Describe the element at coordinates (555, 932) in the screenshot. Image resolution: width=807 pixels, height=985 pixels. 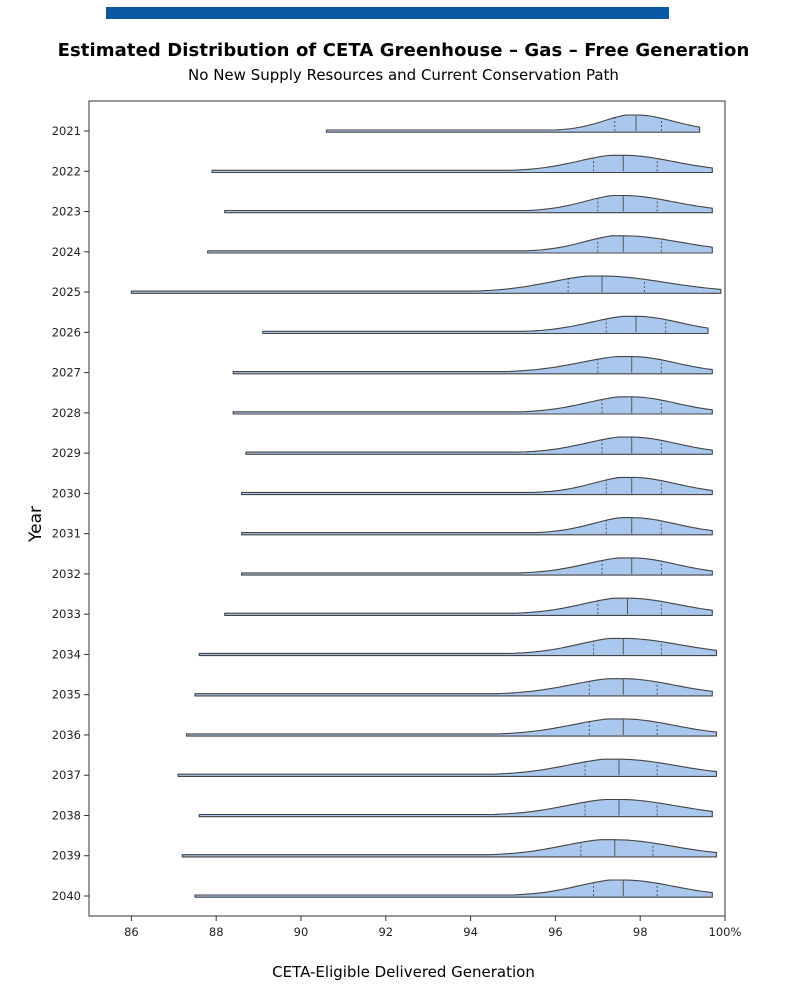
I see `x-tick-label-96: 96` at that location.